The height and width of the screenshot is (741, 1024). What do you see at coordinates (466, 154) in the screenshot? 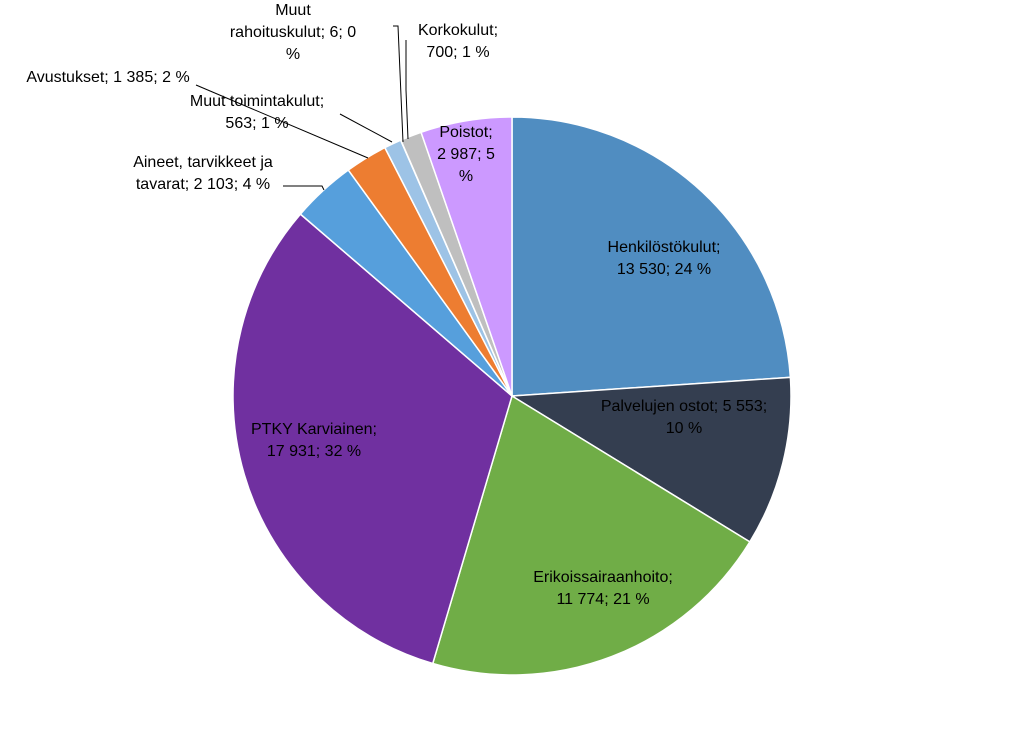
I see `data-label: Poistot; 2 987; 5%` at bounding box center [466, 154].